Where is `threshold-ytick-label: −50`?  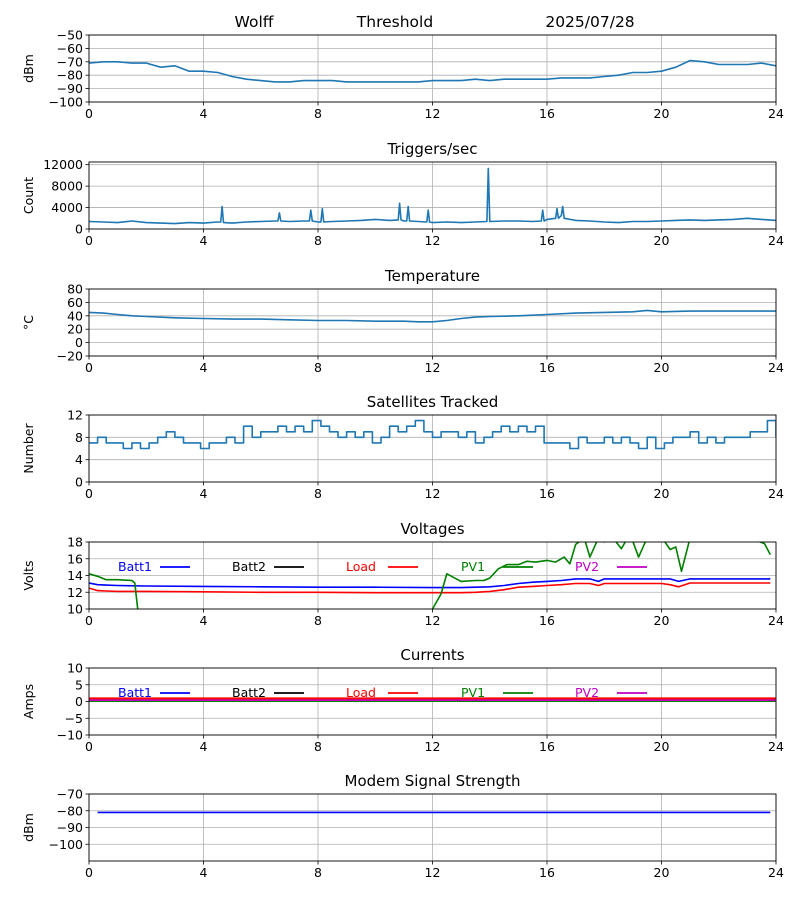
threshold-ytick-label: −50 is located at coordinates (70, 35).